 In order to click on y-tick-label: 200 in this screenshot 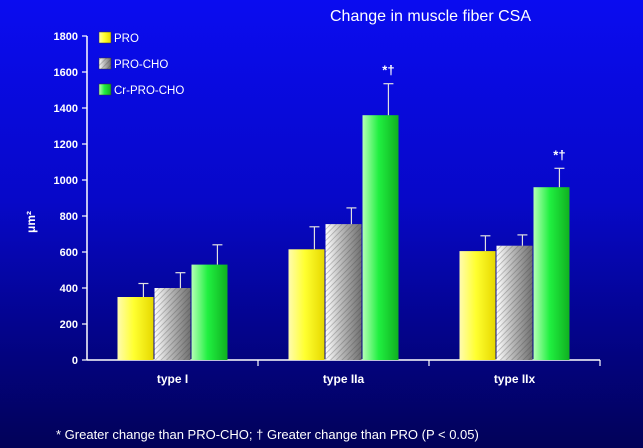, I will do `click(69, 325)`.